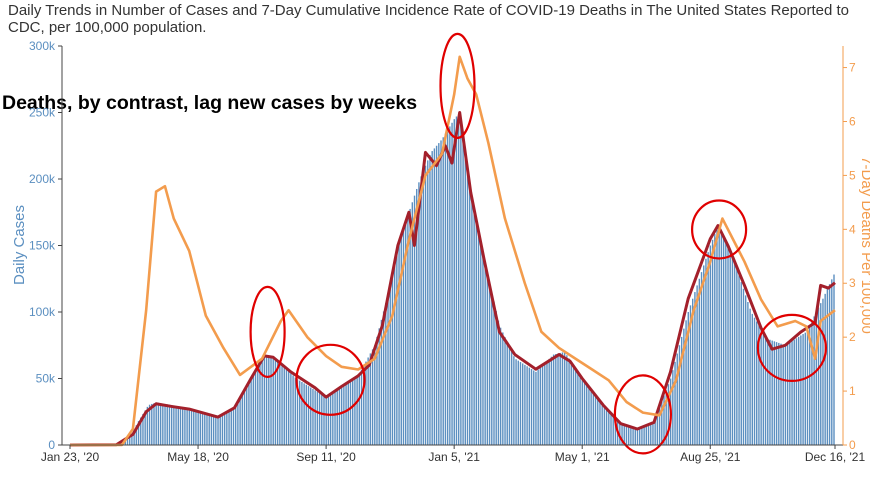 This screenshot has width=870, height=494. What do you see at coordinates (454, 457) in the screenshot?
I see `x-tick-label: Jan 5, '21` at bounding box center [454, 457].